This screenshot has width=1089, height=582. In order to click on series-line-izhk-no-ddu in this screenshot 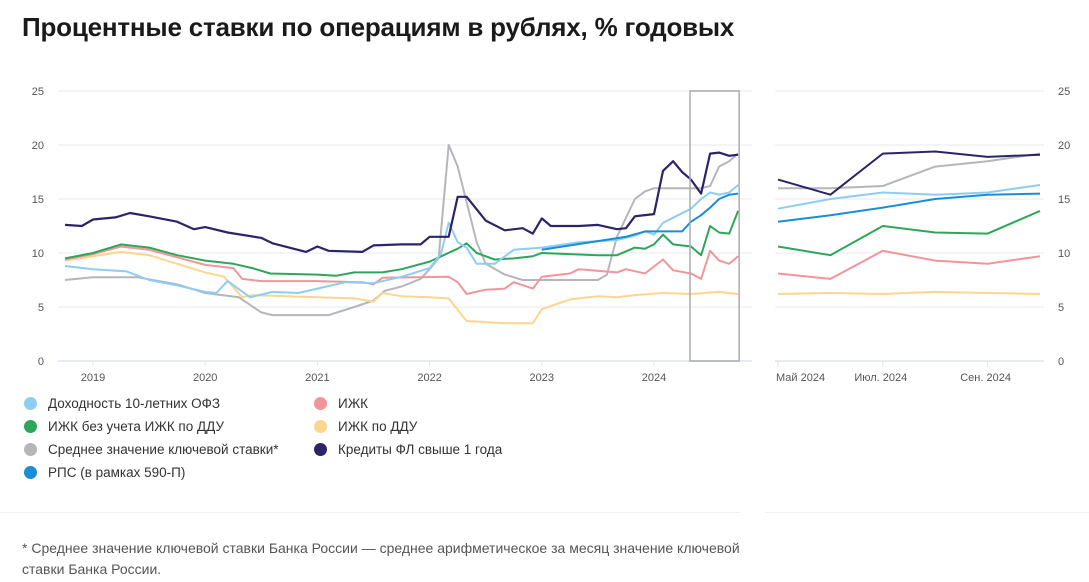, I will do `click(402, 243)`.